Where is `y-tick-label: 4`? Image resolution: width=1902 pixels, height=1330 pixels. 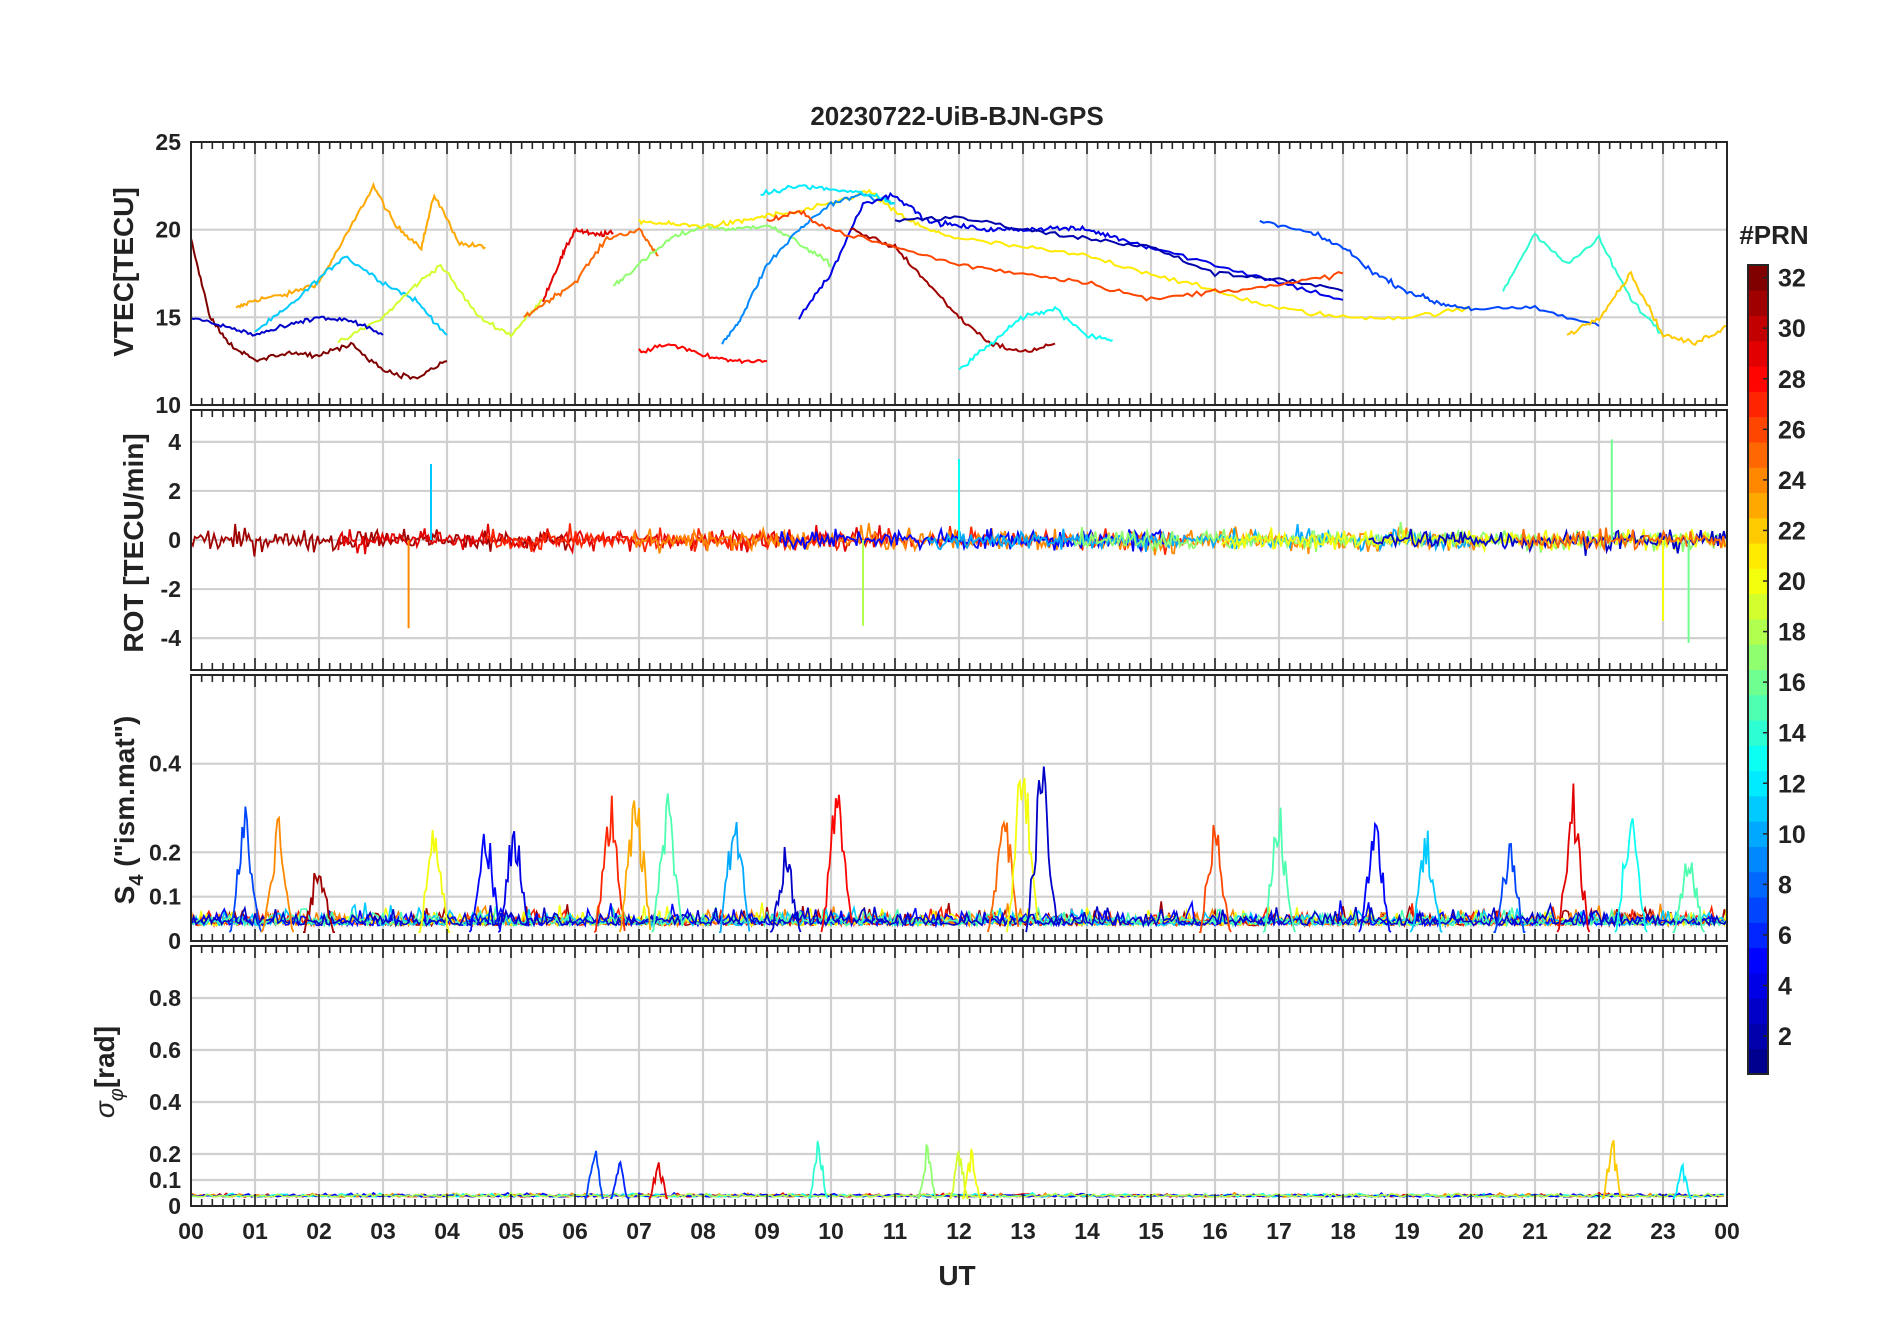
y-tick-label: 4 is located at coordinates (174, 442).